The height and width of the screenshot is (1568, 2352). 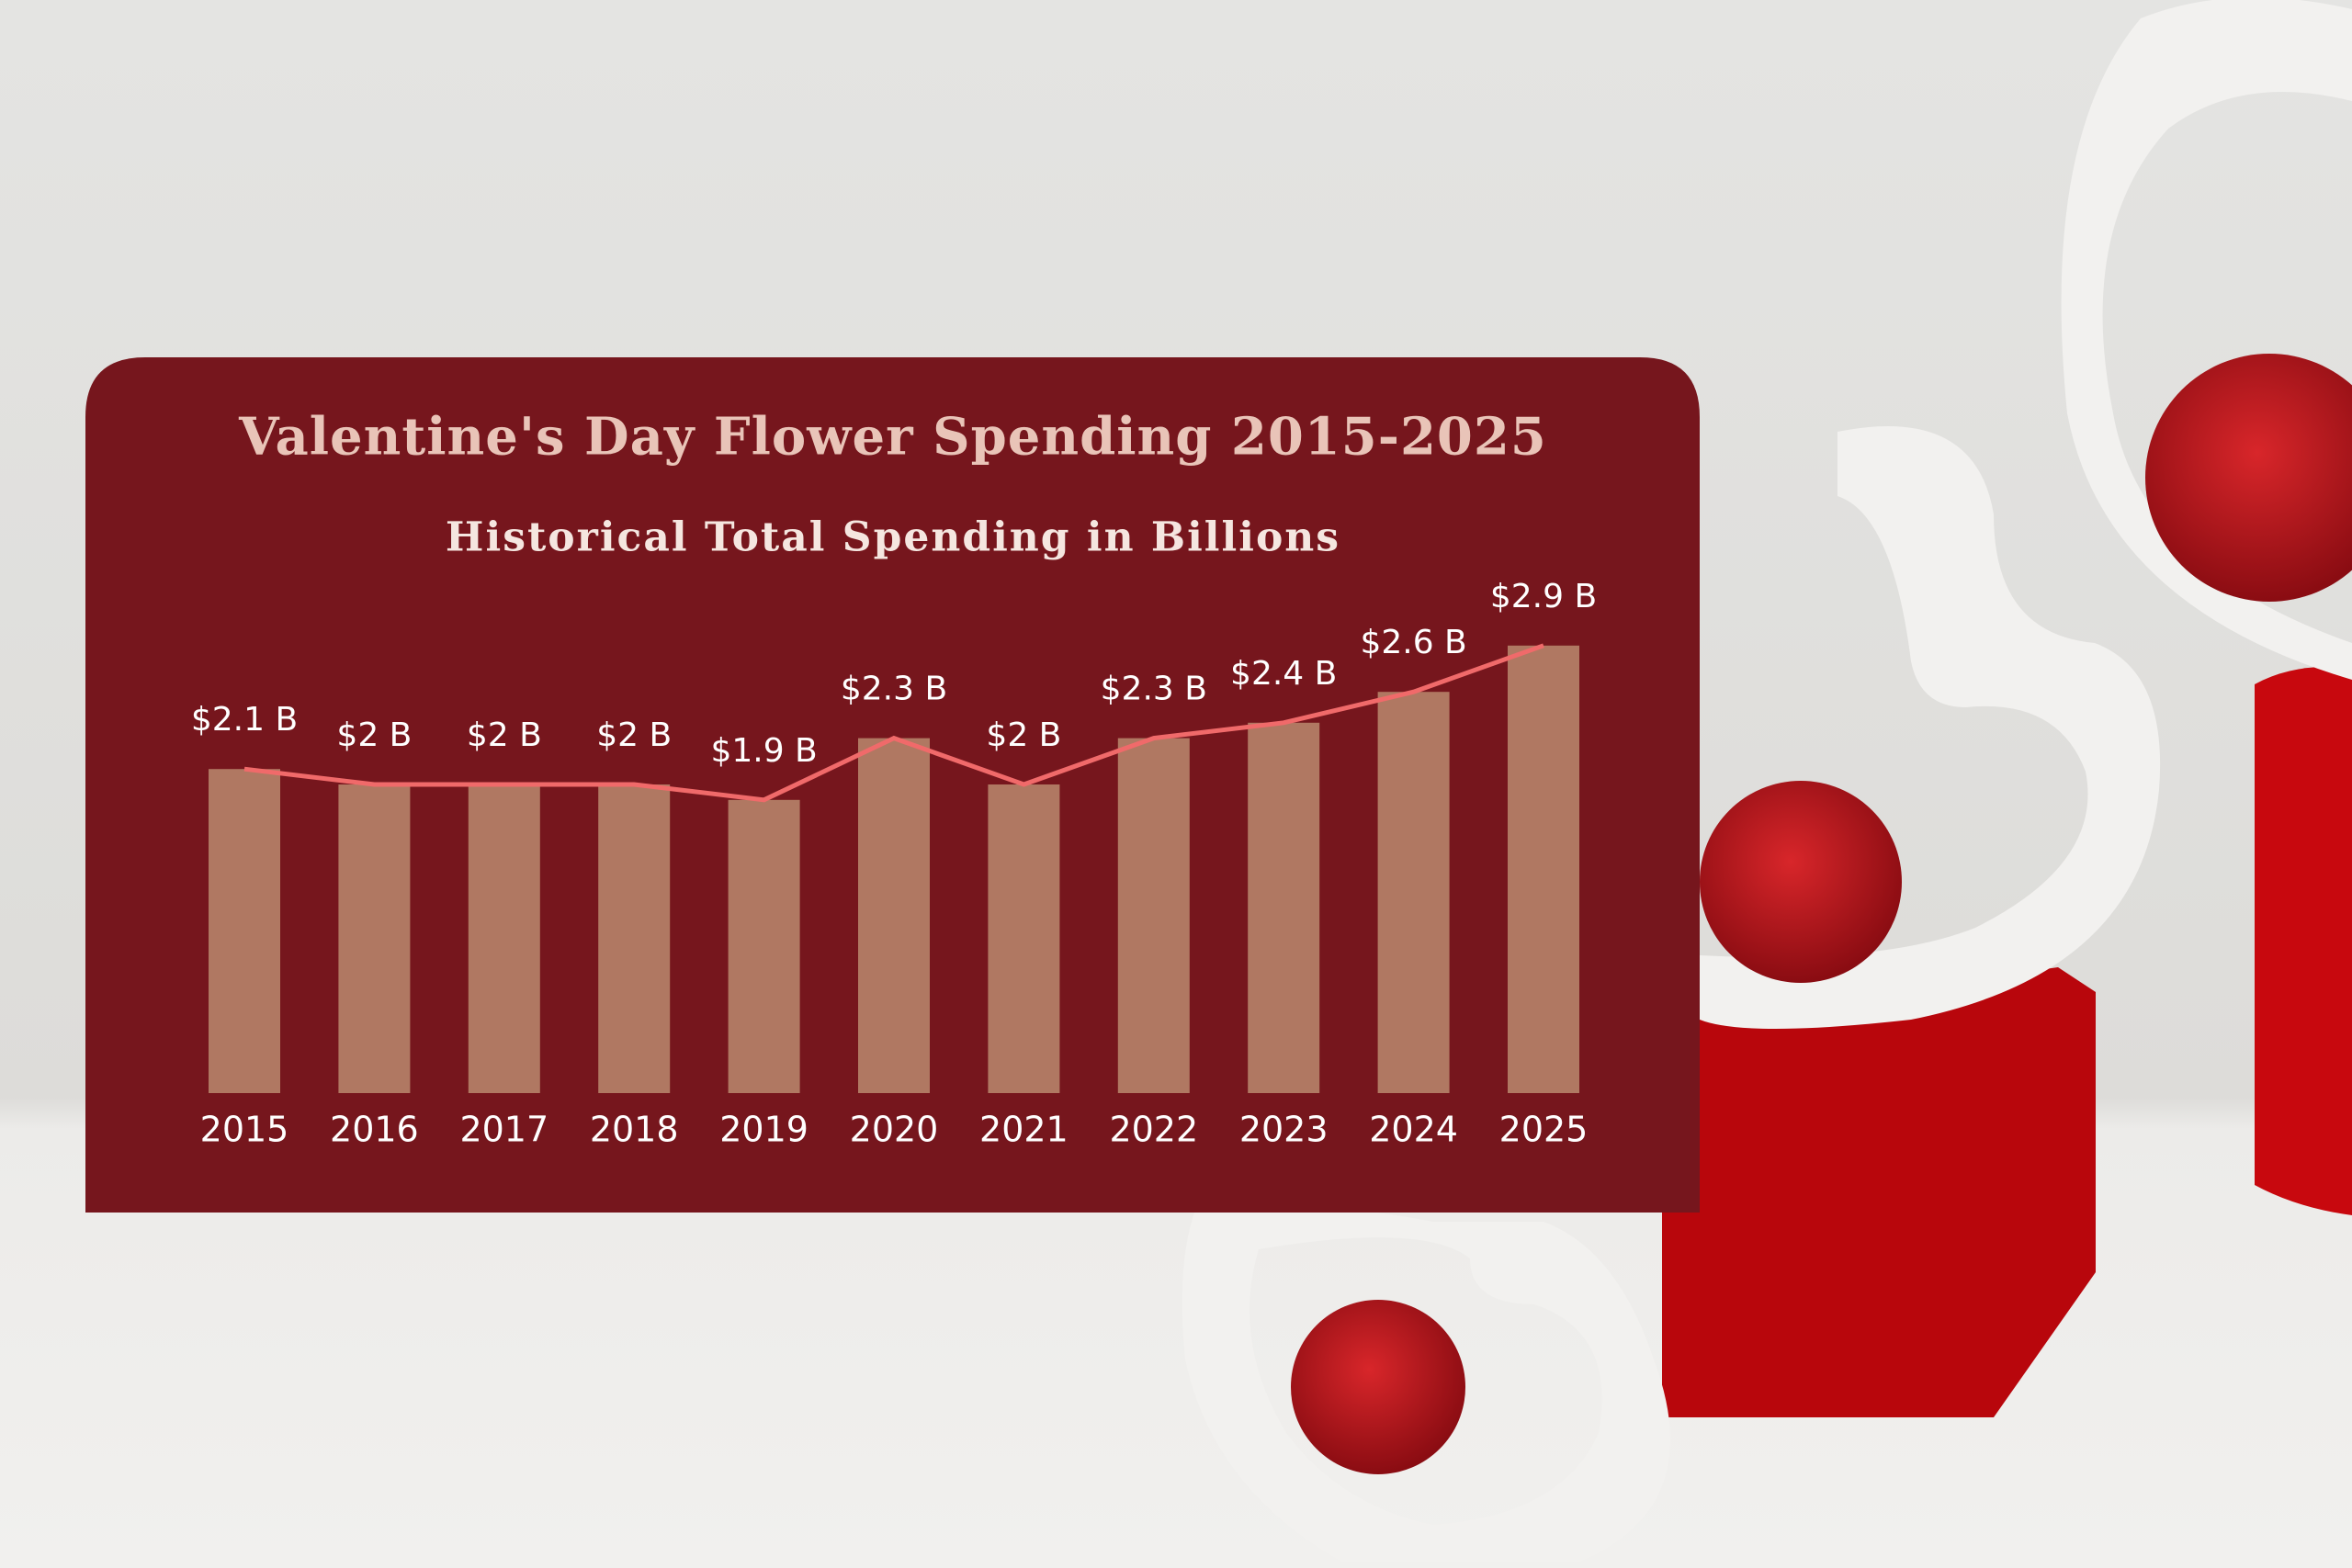 I want to click on x-tick-label: 2016, so click(x=374, y=1130).